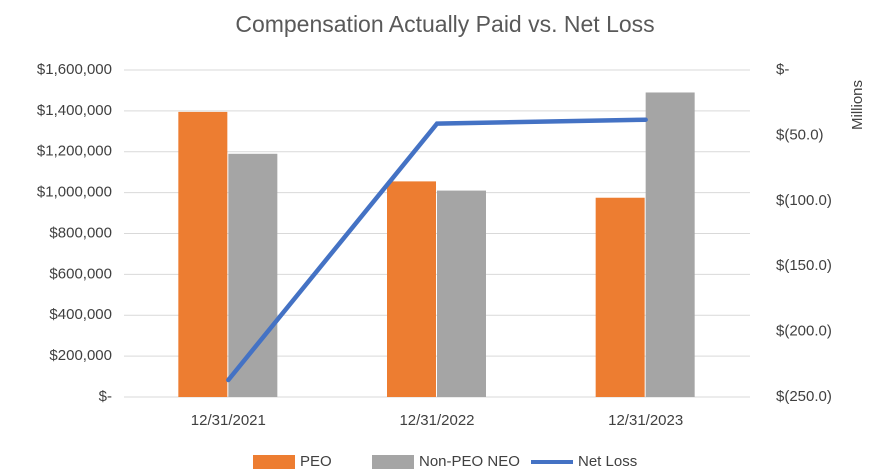 This screenshot has height=472, width=870. Describe the element at coordinates (607, 461) in the screenshot. I see `legend-label: Net Loss` at that location.